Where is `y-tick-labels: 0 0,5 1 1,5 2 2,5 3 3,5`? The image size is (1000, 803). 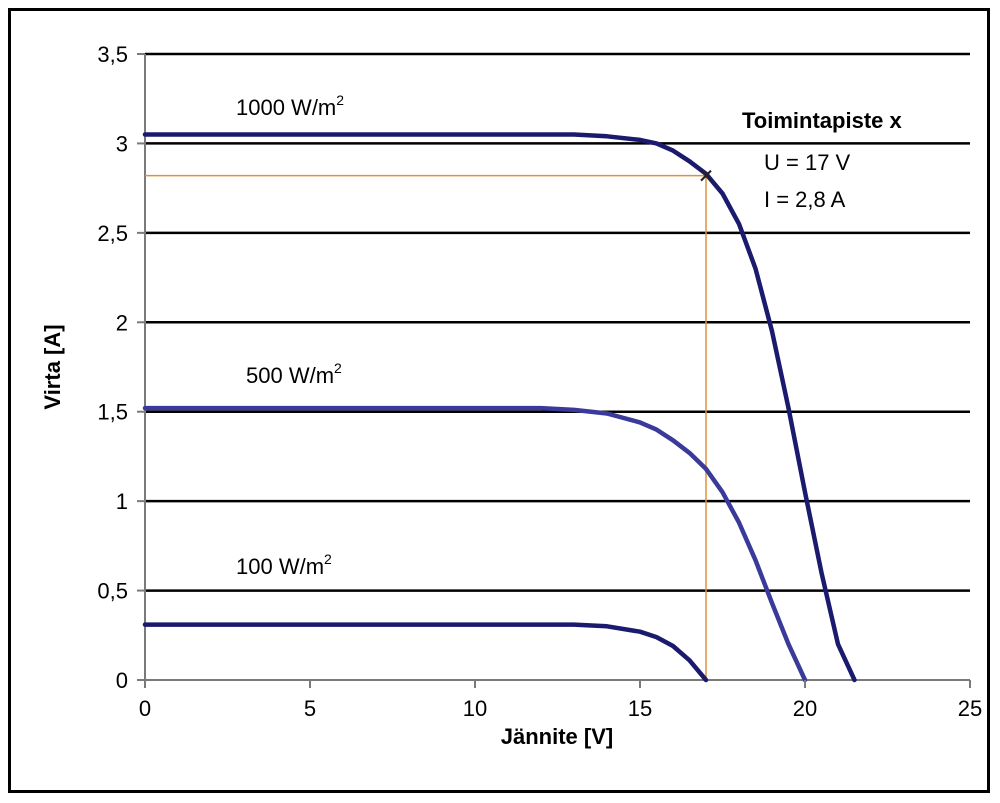
y-tick-labels: 0 0,5 1 1,5 2 2,5 3 3,5 is located at coordinates (121, 367).